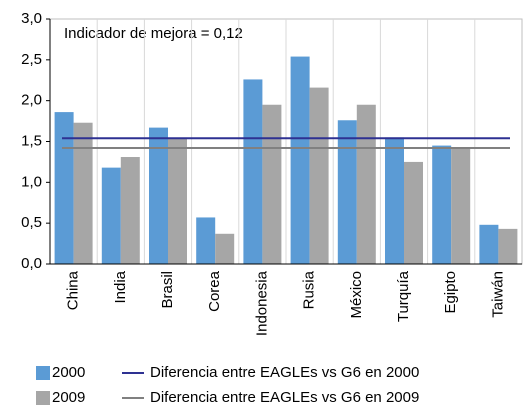 The image size is (531, 409). What do you see at coordinates (497, 294) in the screenshot?
I see `x-tick-label: Taiwán` at bounding box center [497, 294].